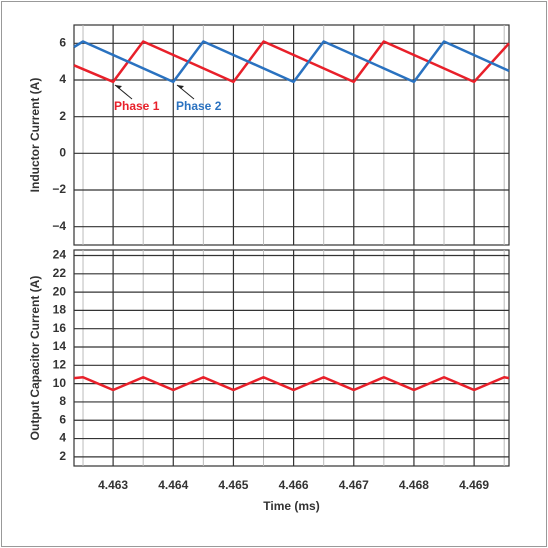 The image size is (548, 548). I want to click on y-tick-label: 10, so click(60, 383).